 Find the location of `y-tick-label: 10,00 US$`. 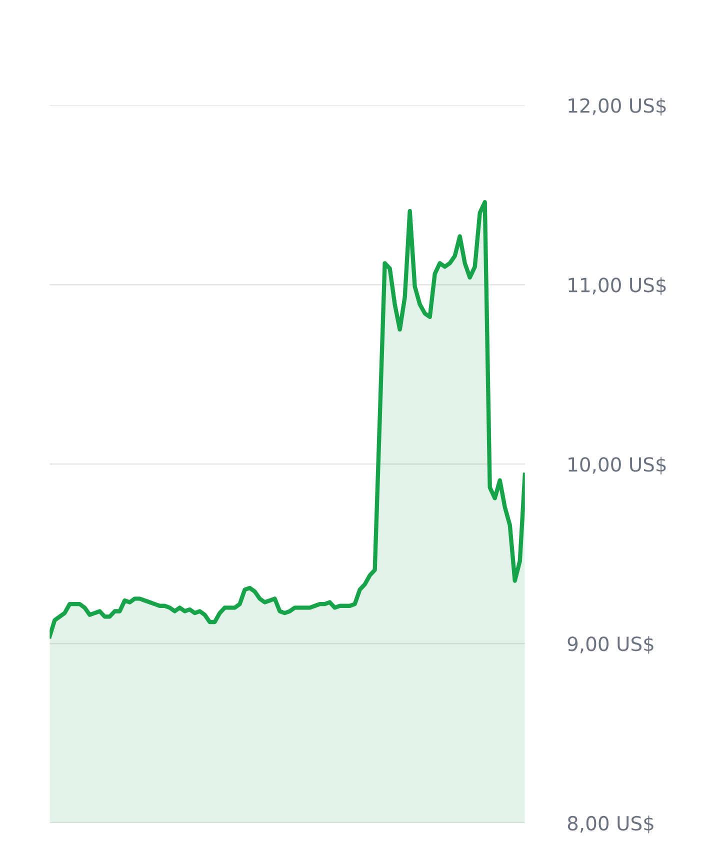

y-tick-label: 10,00 US$ is located at coordinates (617, 465).